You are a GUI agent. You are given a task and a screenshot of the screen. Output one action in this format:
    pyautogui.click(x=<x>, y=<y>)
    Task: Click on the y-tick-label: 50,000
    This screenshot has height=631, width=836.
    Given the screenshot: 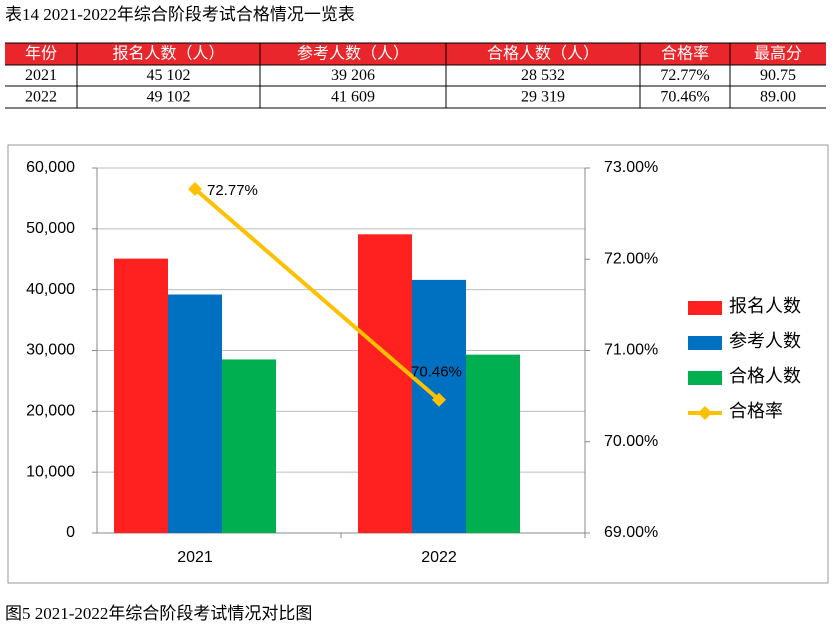 What is the action you would take?
    pyautogui.click(x=50, y=228)
    